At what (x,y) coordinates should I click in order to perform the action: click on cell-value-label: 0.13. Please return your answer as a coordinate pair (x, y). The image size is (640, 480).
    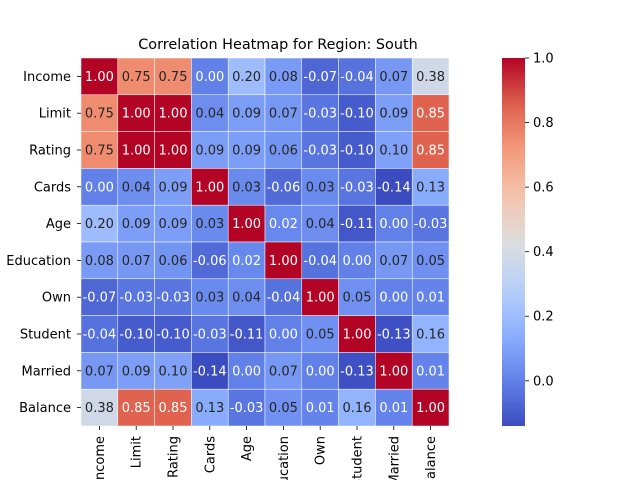
    Looking at the image, I should click on (209, 408).